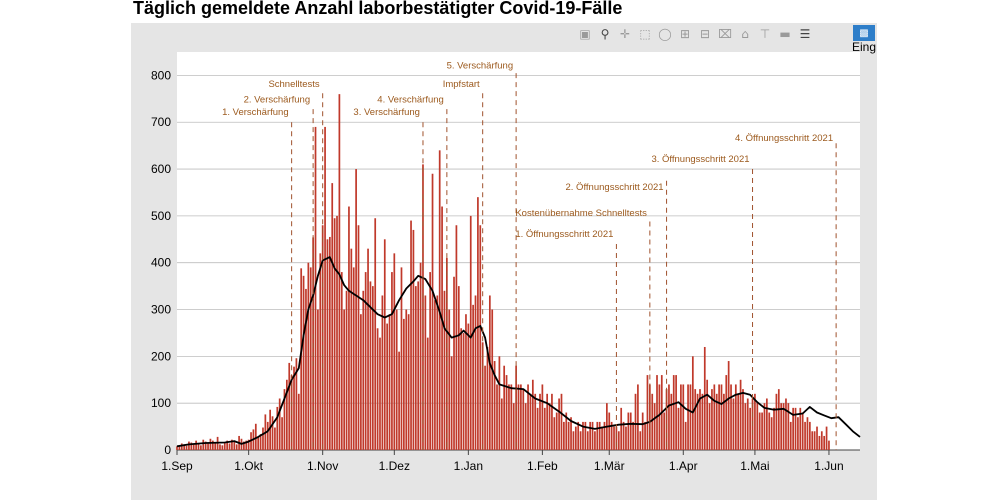  What do you see at coordinates (805, 34) in the screenshot?
I see `hover-compare-icon: ☰` at bounding box center [805, 34].